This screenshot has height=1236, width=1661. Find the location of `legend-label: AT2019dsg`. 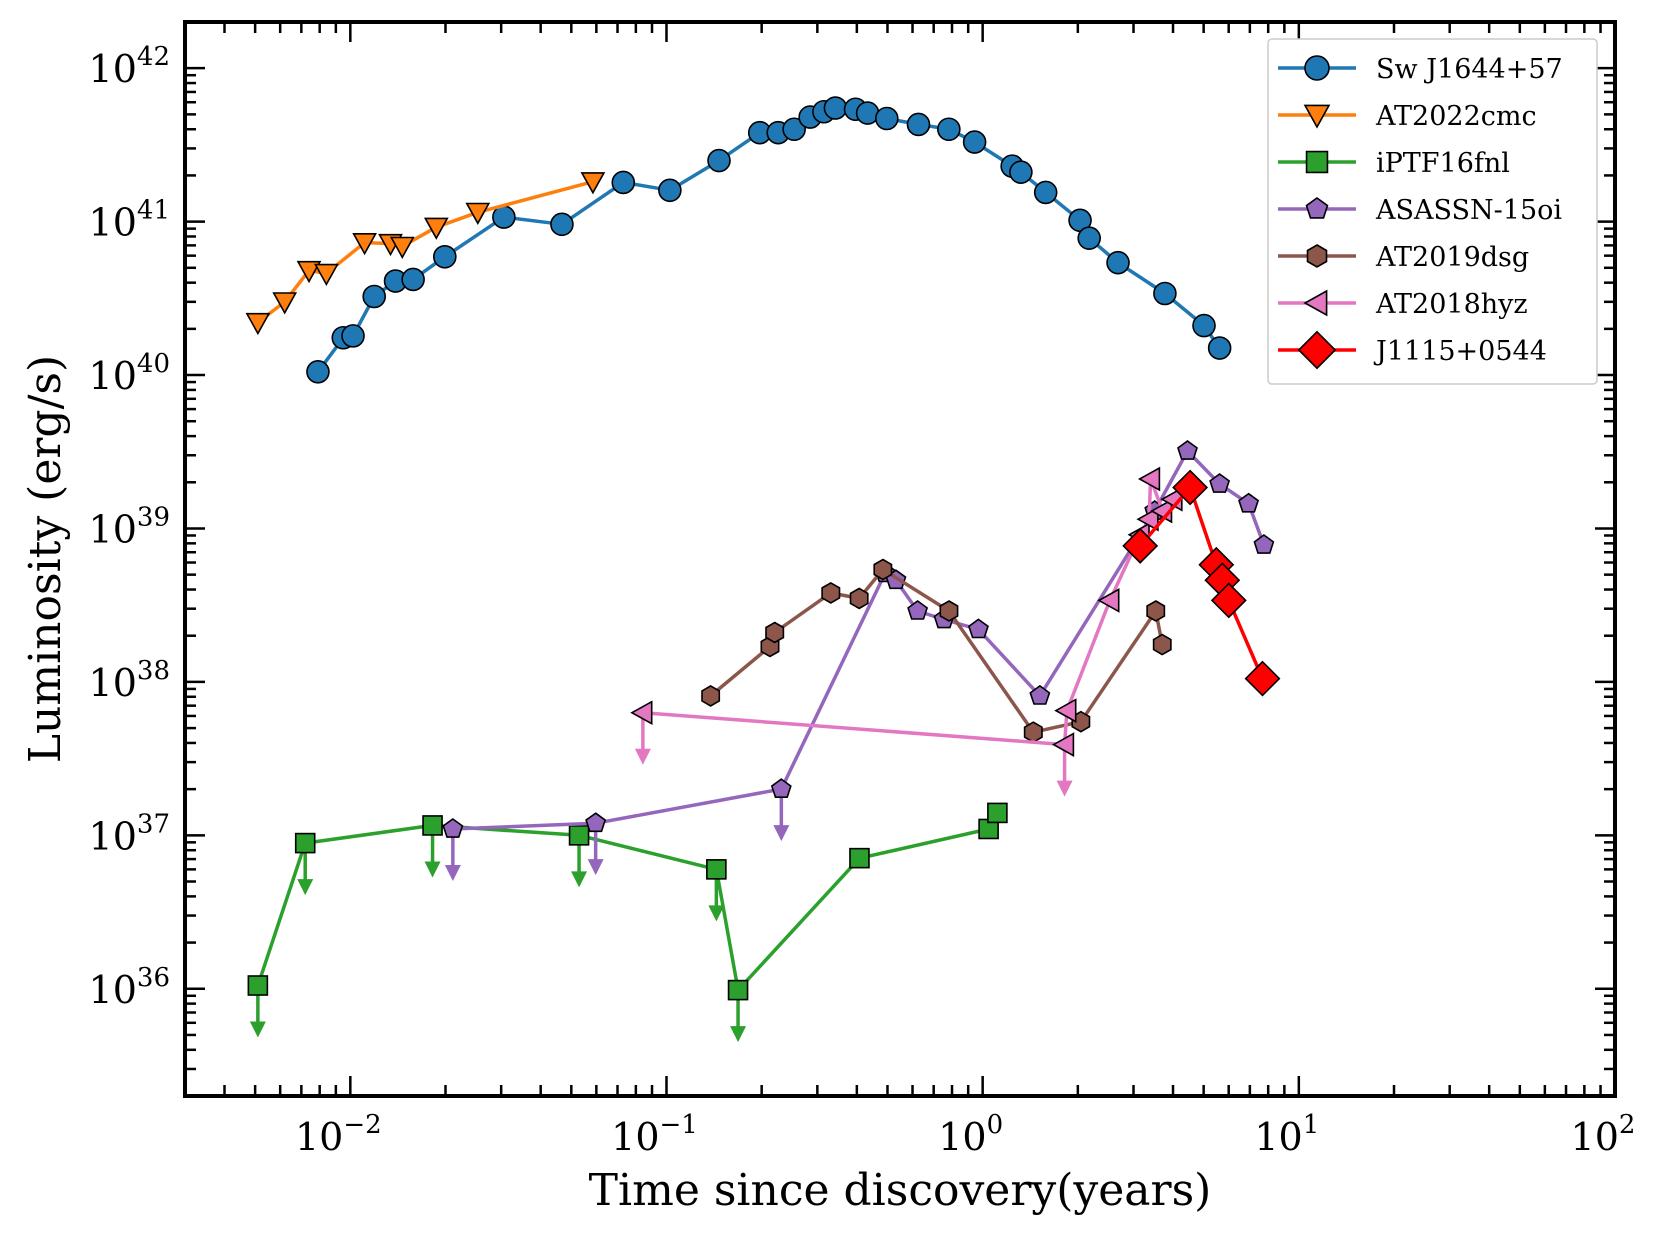

legend-label: AT2019dsg is located at coordinates (1452, 257).